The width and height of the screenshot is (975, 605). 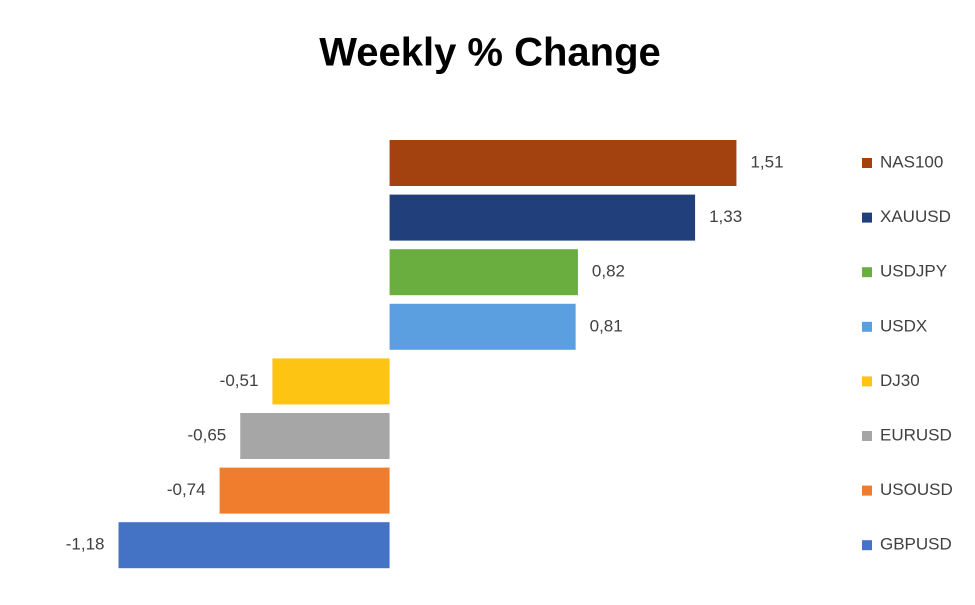 What do you see at coordinates (207, 434) in the screenshot?
I see `data-label: -0,65` at bounding box center [207, 434].